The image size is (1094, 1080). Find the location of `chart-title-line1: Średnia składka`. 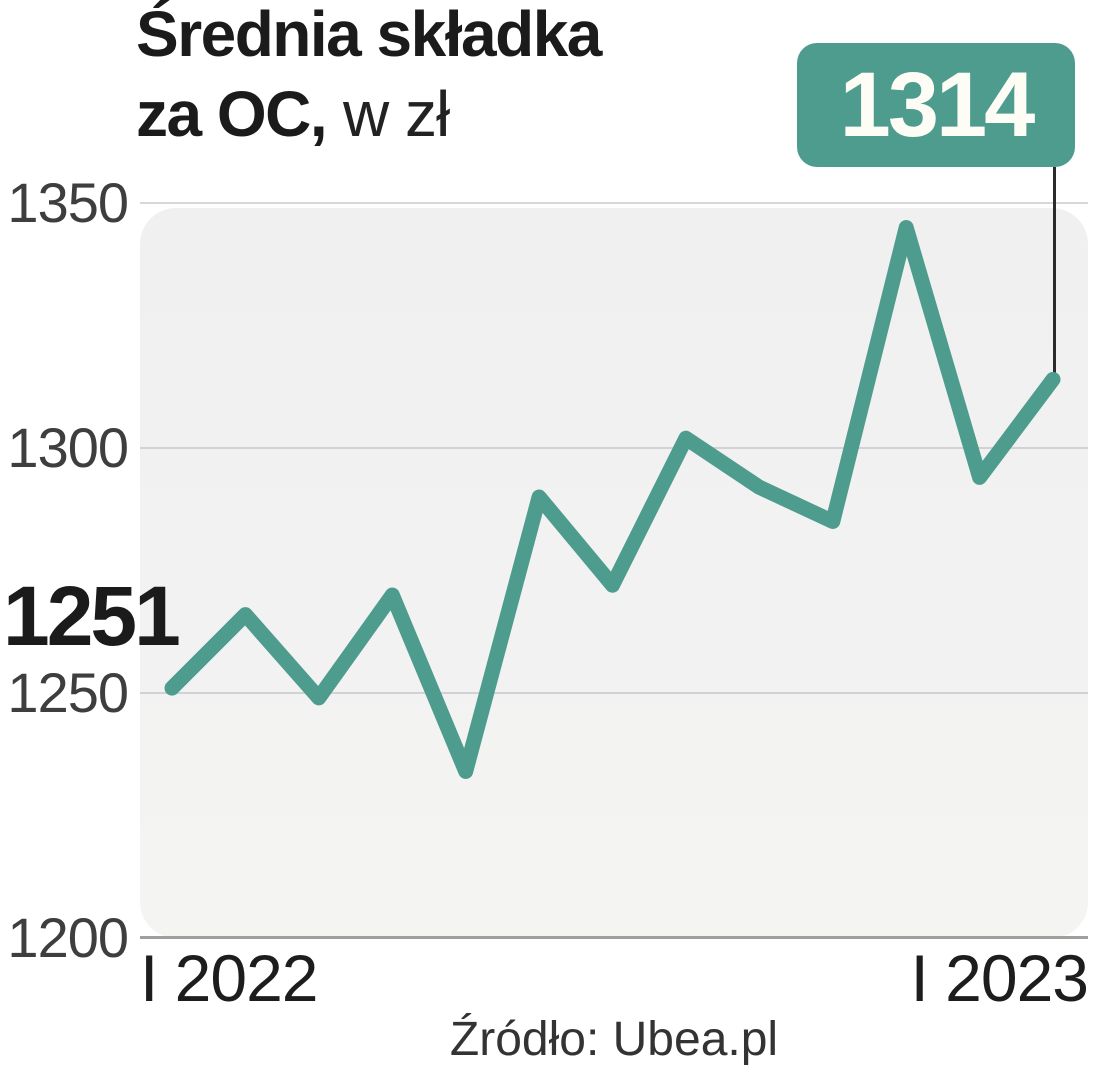

chart-title-line1: Średnia składka is located at coordinates (369, 35).